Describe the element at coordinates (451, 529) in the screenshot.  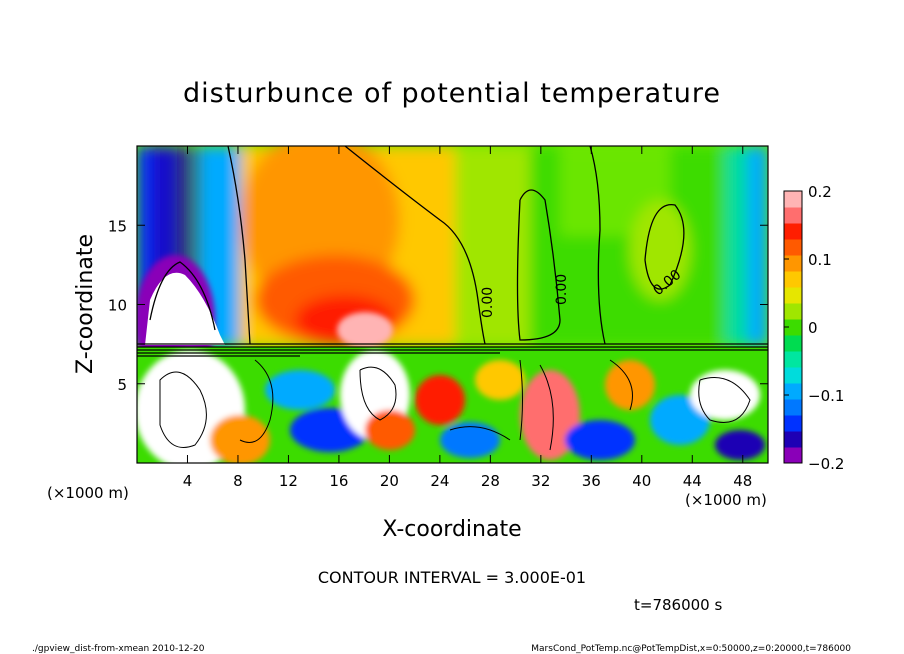
I see `x-axis-label: X-coordinate` at that location.